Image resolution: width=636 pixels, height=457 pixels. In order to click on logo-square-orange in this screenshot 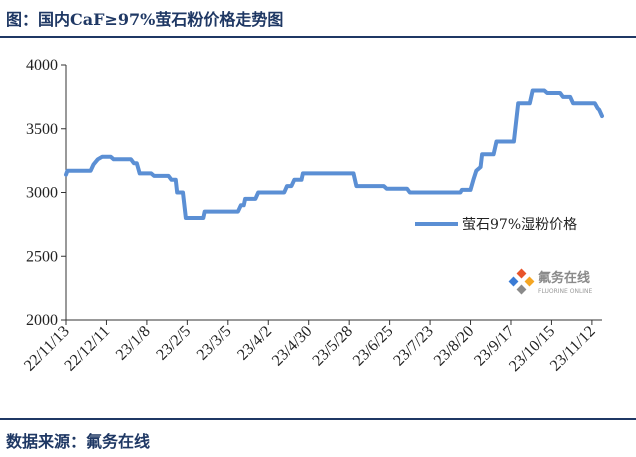, I will do `click(521, 273)`.